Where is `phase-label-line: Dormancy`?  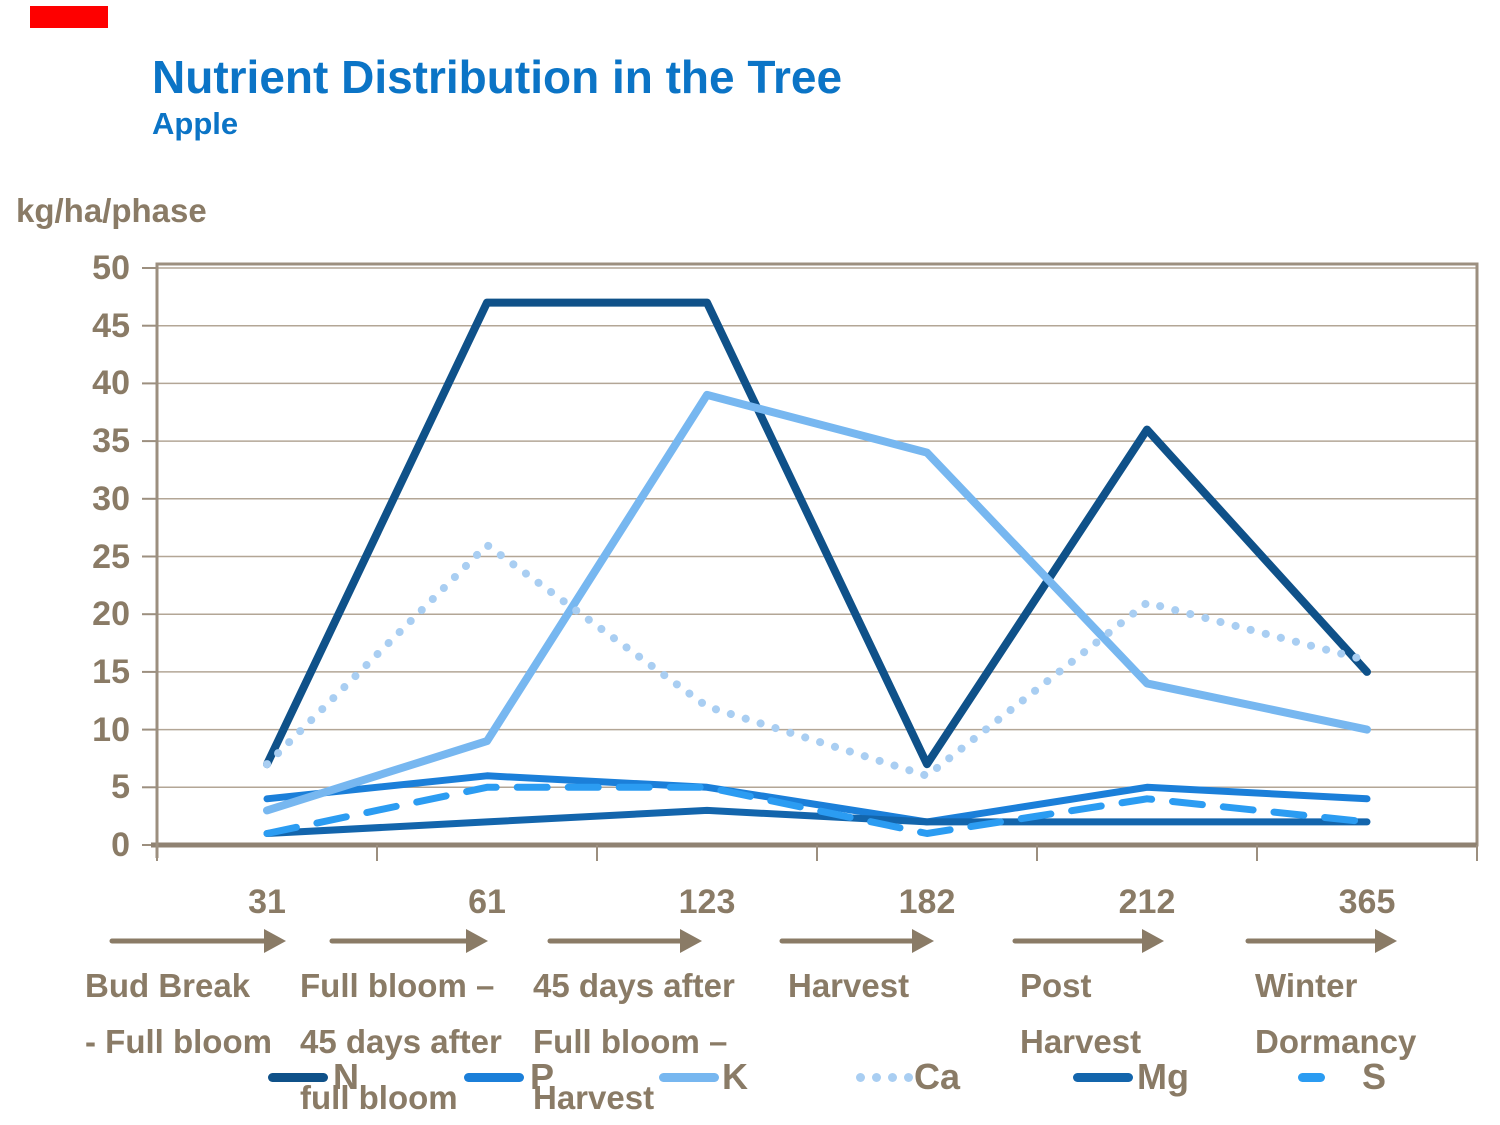
phase-label-line: Dormancy is located at coordinates (1336, 1041).